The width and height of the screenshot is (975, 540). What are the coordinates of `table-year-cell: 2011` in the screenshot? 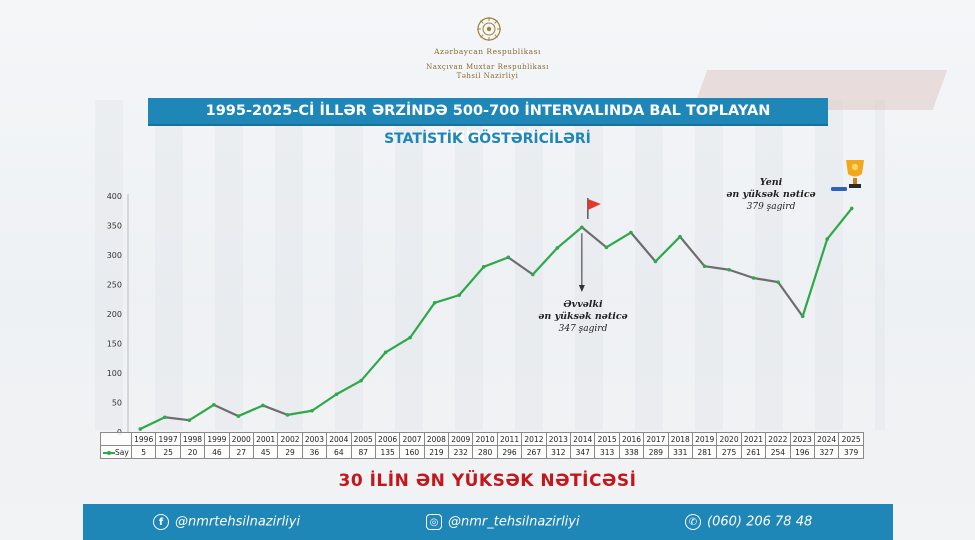 It's located at (509, 439).